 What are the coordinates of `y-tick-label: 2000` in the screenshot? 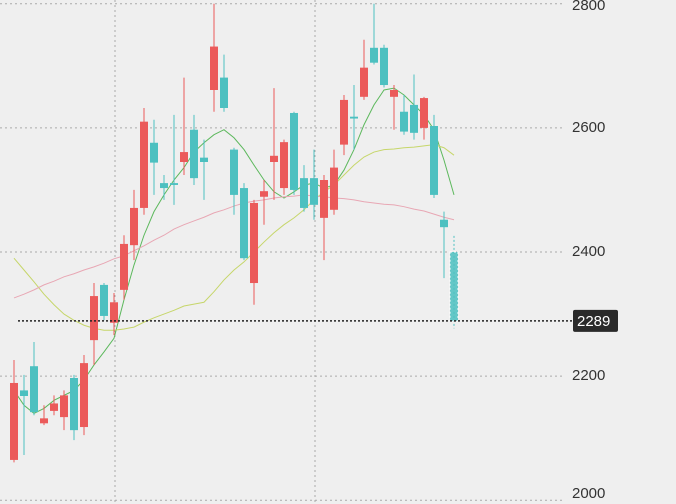 It's located at (588, 493).